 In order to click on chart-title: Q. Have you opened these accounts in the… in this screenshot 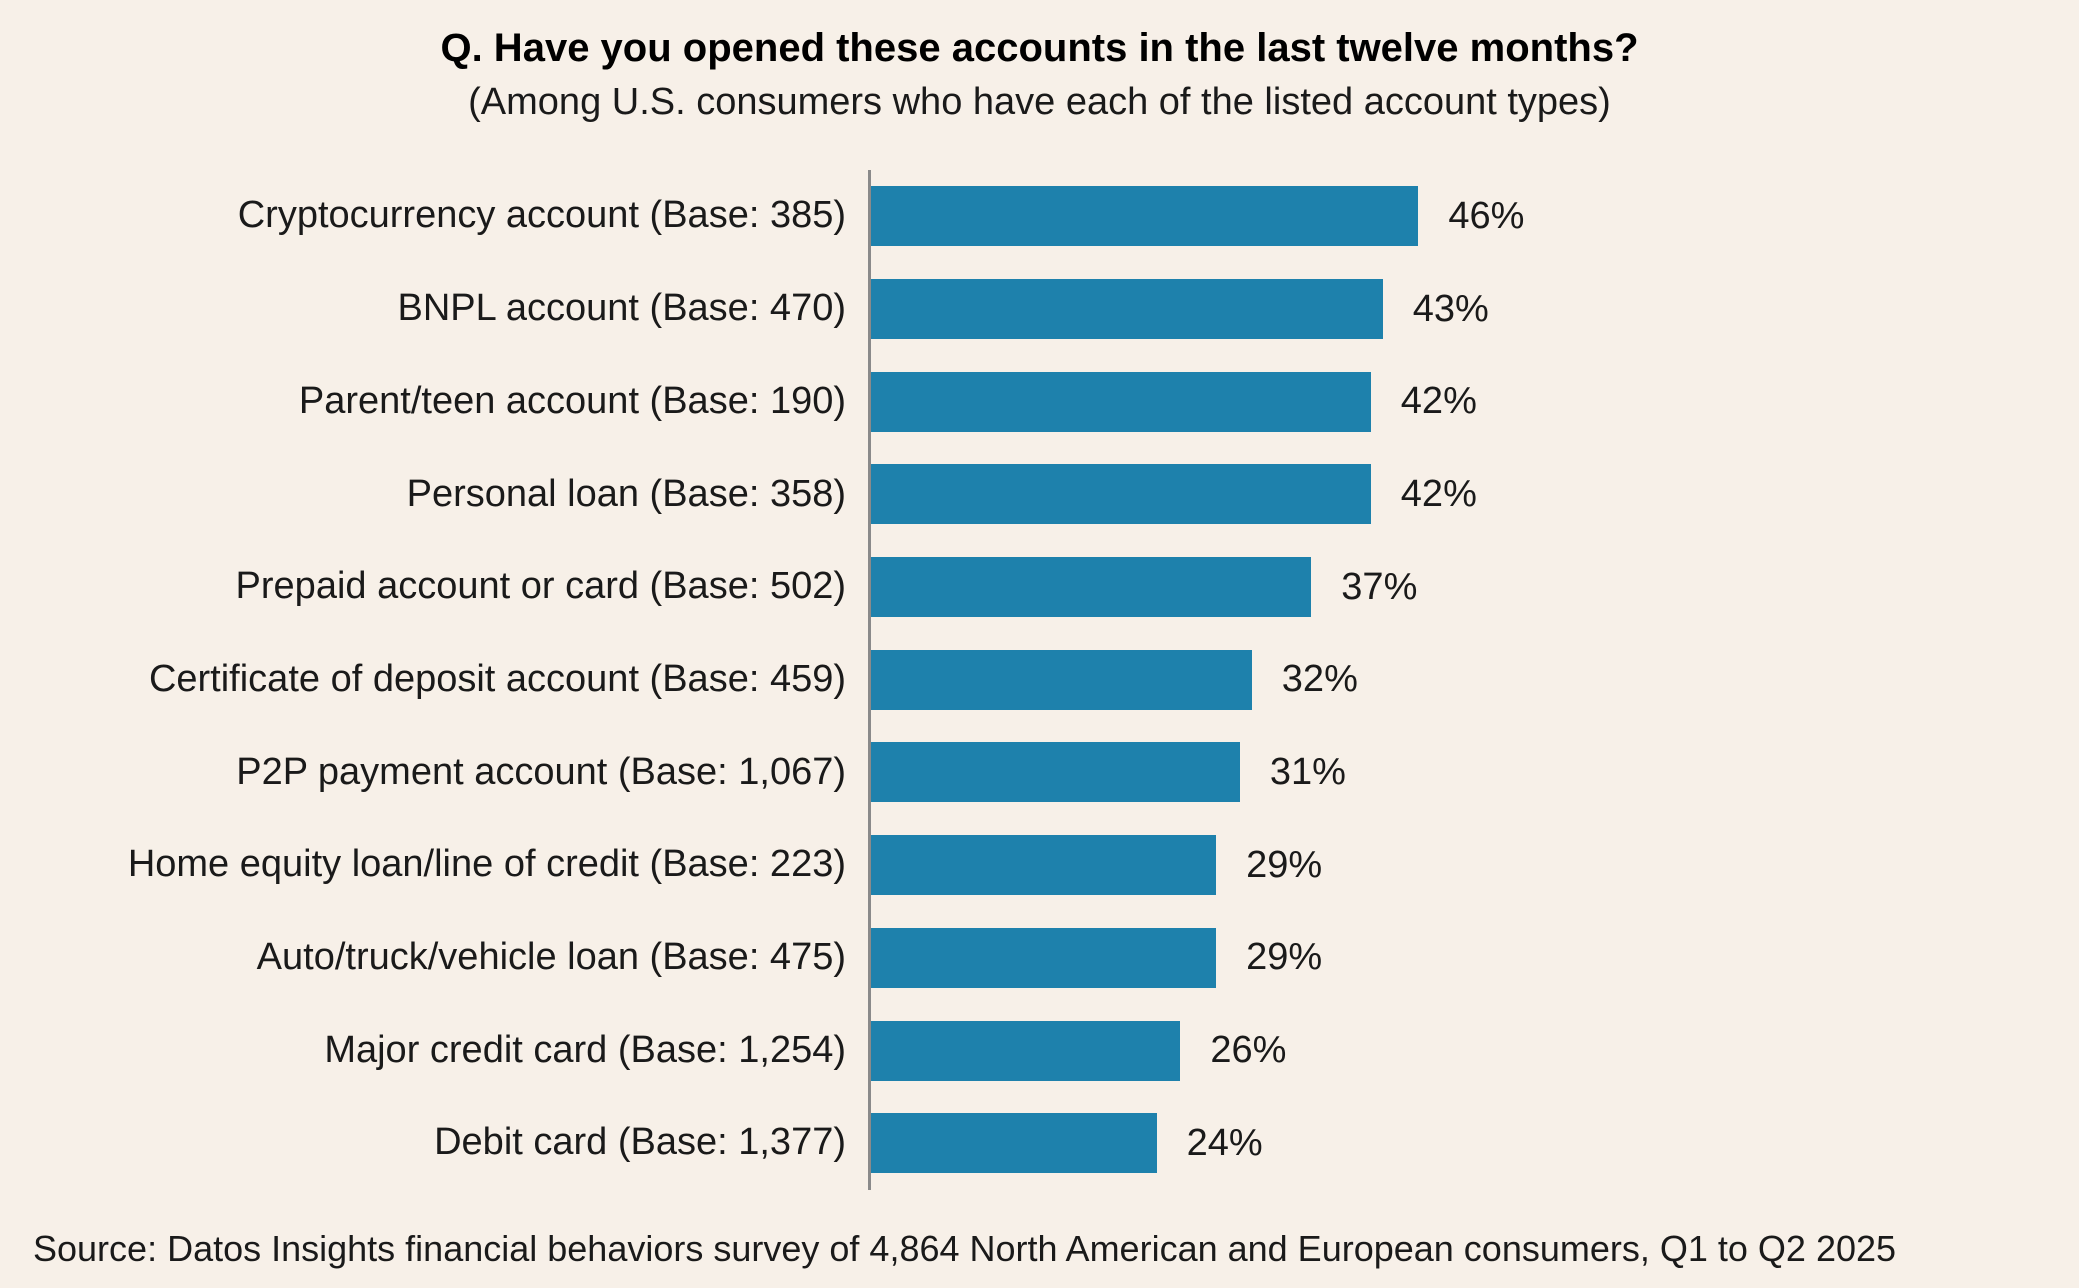, I will do `click(1039, 48)`.